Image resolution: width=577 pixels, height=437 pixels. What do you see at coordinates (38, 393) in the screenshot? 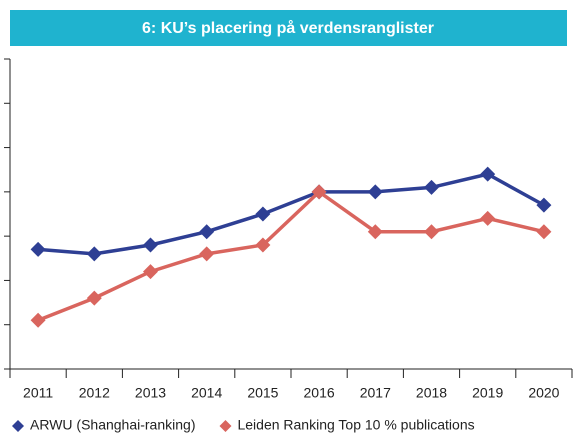
I see `x-tick-label: 2011` at bounding box center [38, 393].